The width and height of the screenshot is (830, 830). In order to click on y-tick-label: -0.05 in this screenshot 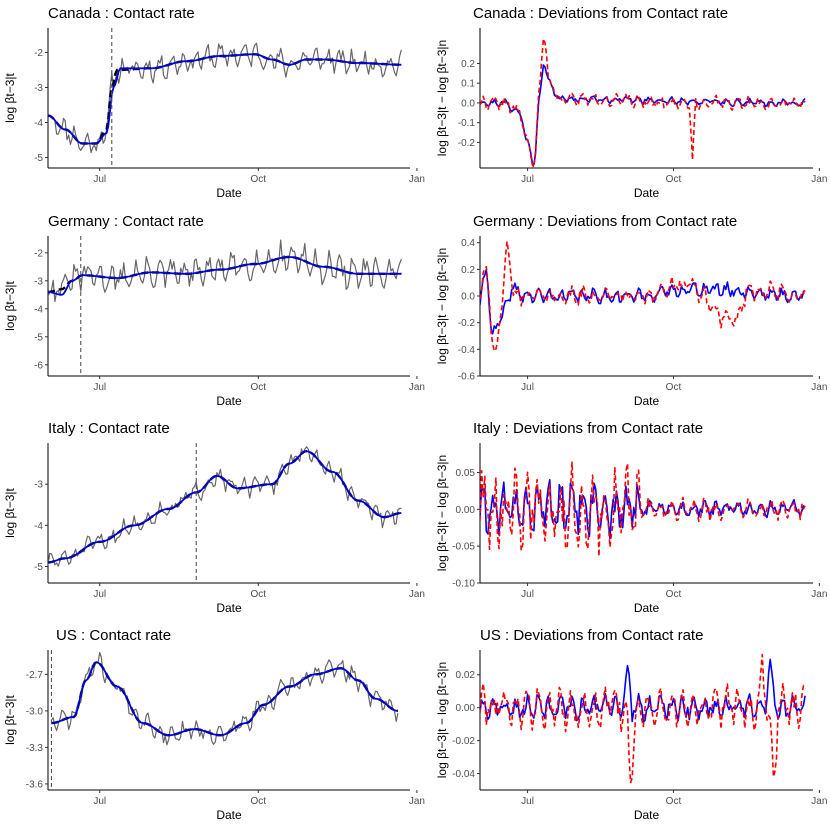, I will do `click(463, 547)`.